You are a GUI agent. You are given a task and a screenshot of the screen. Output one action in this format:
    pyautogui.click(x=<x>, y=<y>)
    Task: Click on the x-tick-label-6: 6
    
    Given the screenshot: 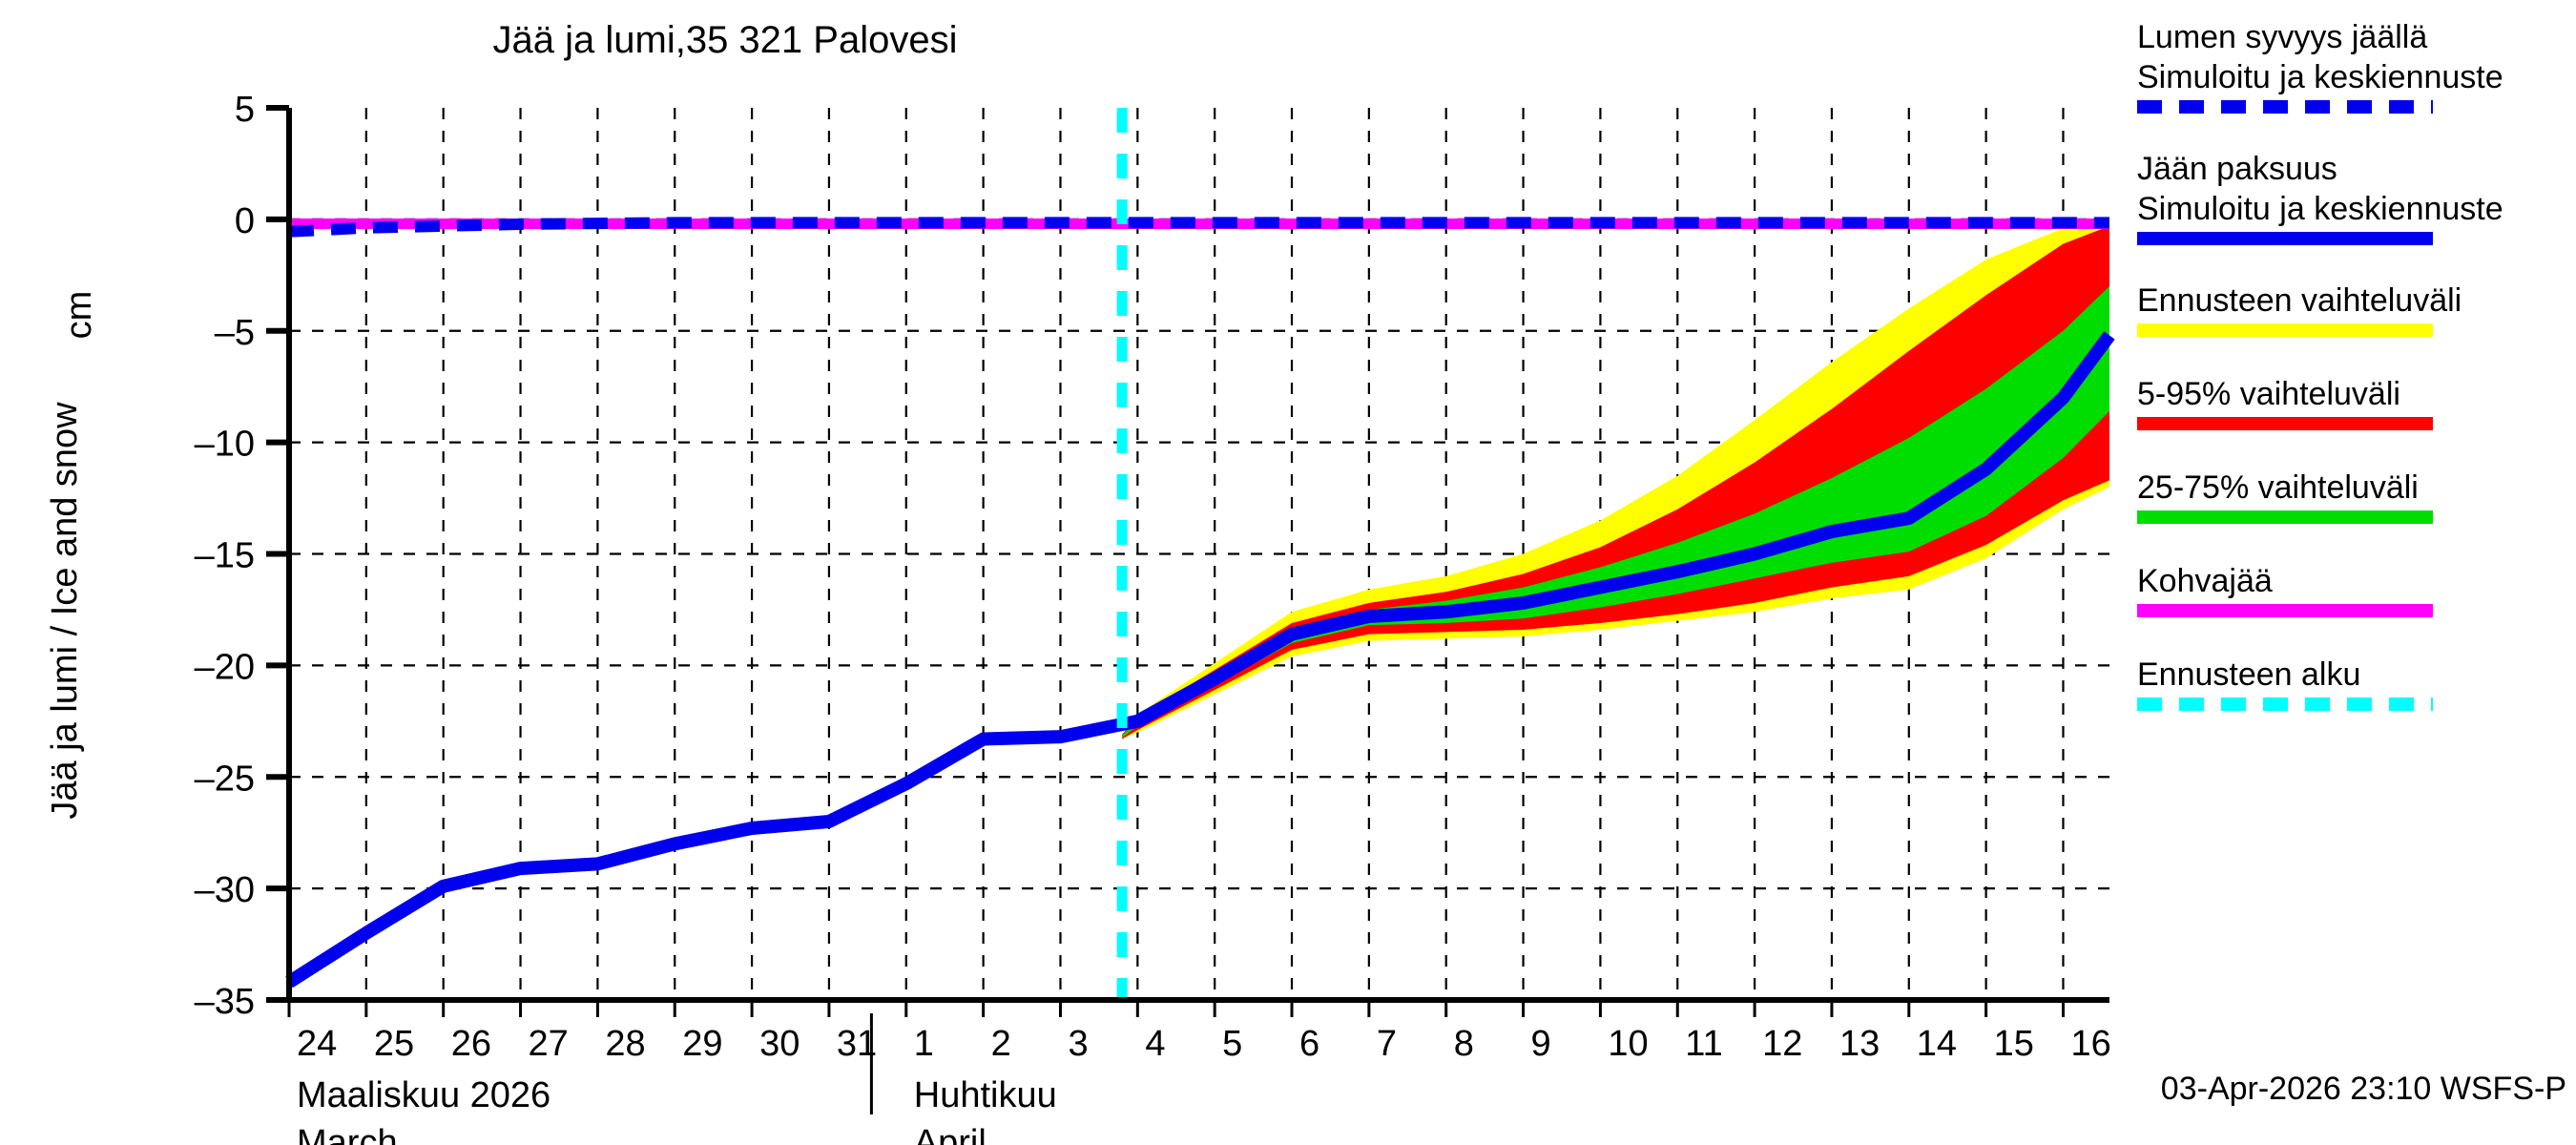 What is the action you would take?
    pyautogui.click(x=1309, y=1044)
    